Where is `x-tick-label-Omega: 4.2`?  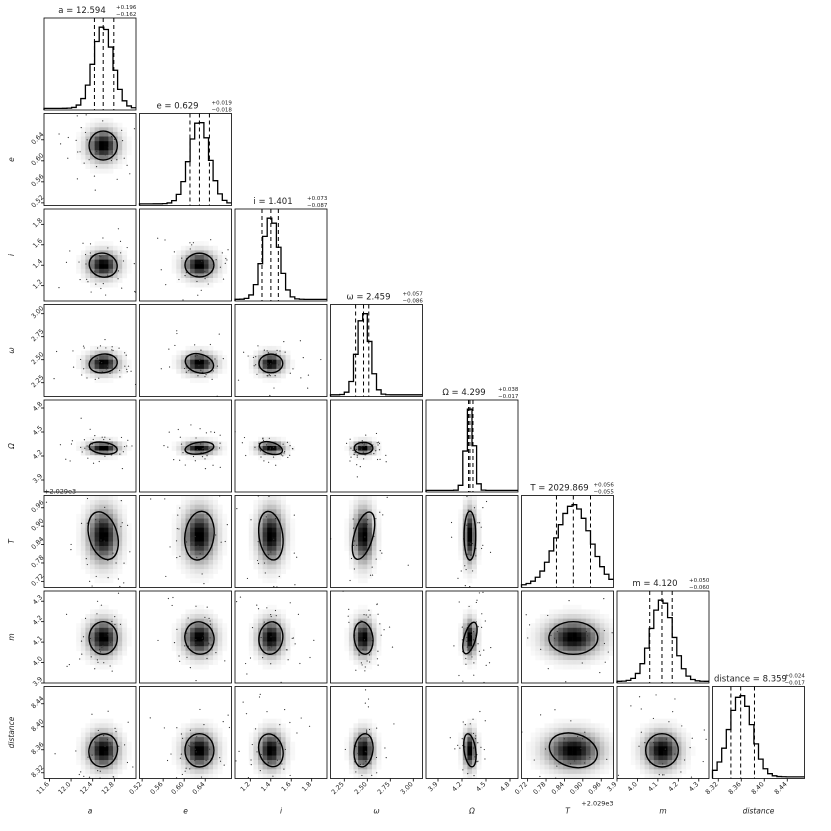
x-tick-label-Omega: 4.2 is located at coordinates (456, 786).